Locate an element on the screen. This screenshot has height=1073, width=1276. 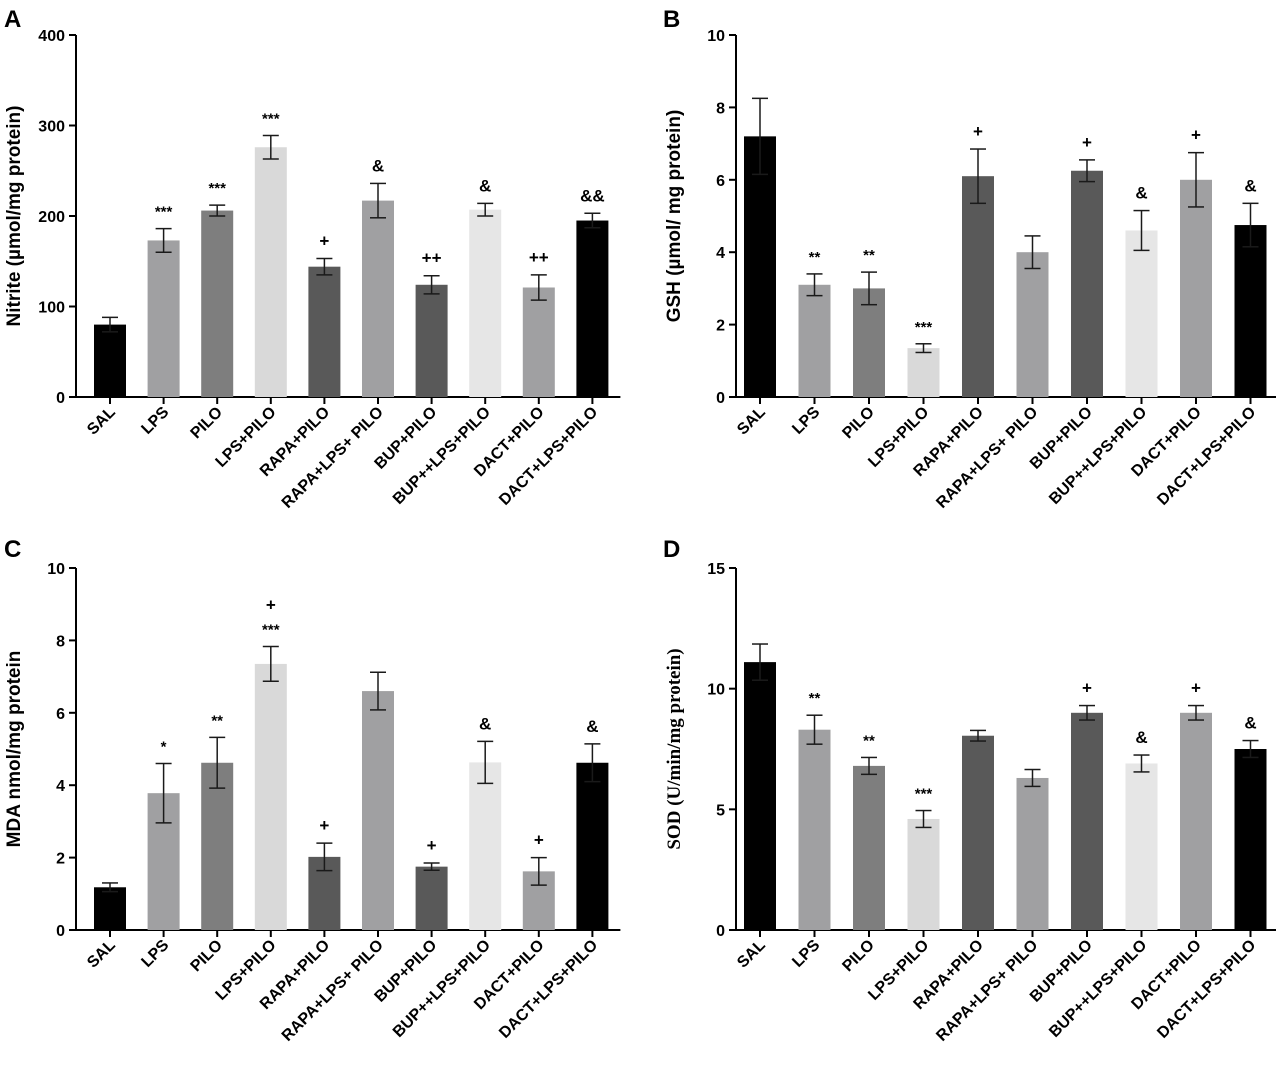
significance-label: && is located at coordinates (592, 195).